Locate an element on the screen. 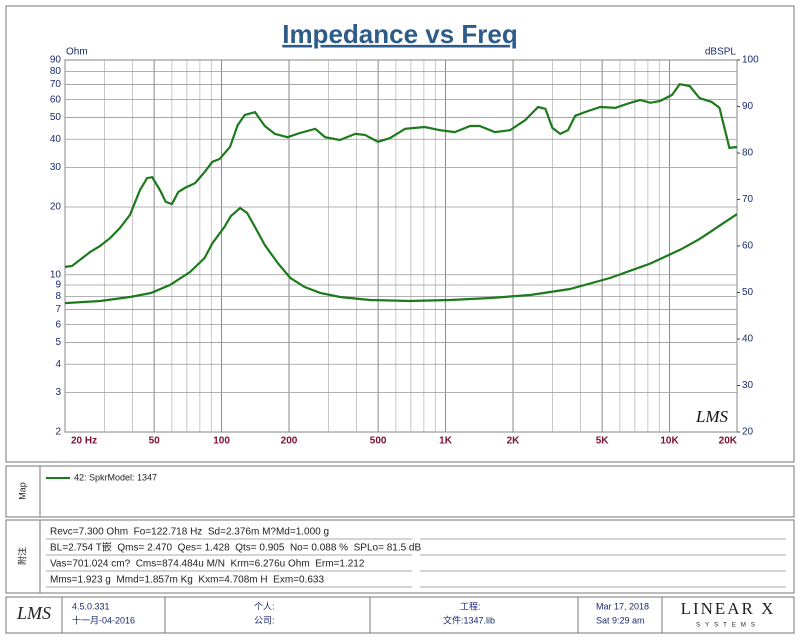  x-tick-label: 2K is located at coordinates (514, 441).